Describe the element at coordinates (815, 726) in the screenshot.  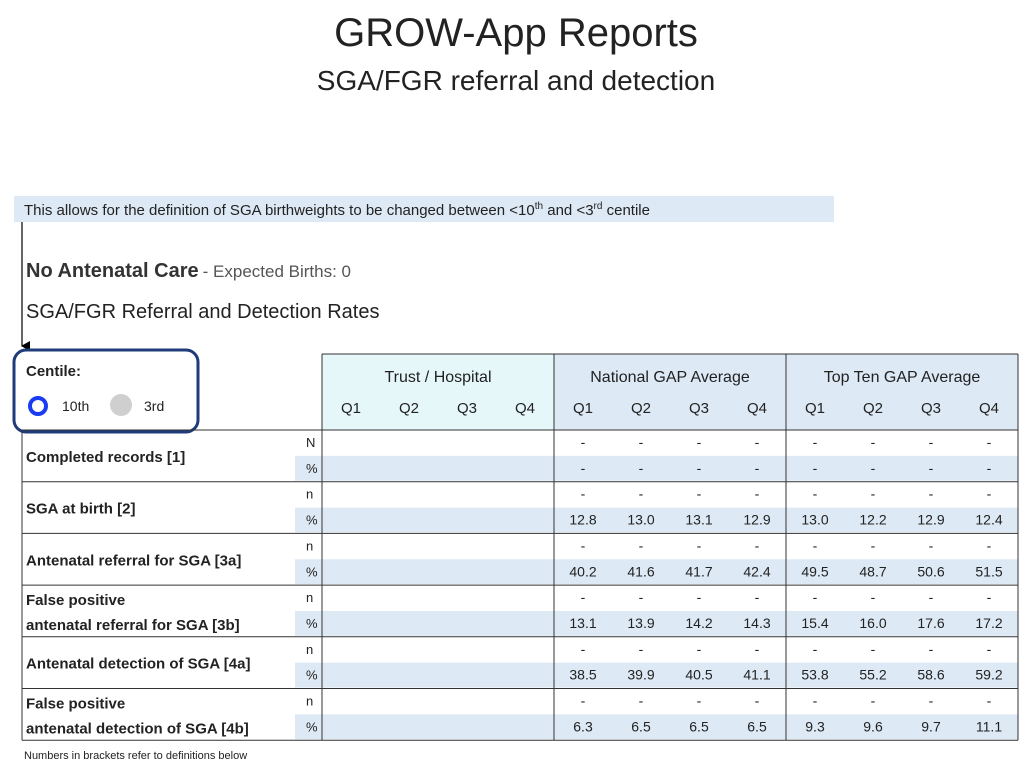
I see `cell-value: 9.3` at that location.